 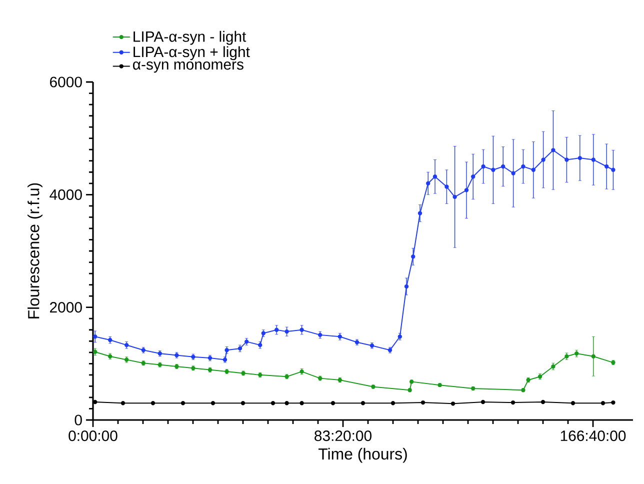 I want to click on x-tick-label: 0:00:00, so click(x=93, y=436).